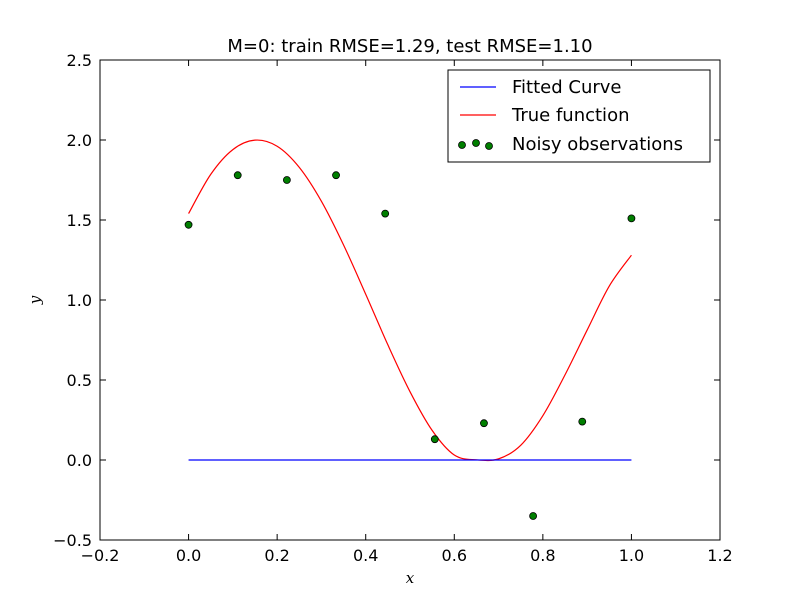  Describe the element at coordinates (79, 60) in the screenshot. I see `y-tick-label: 2.5` at that location.